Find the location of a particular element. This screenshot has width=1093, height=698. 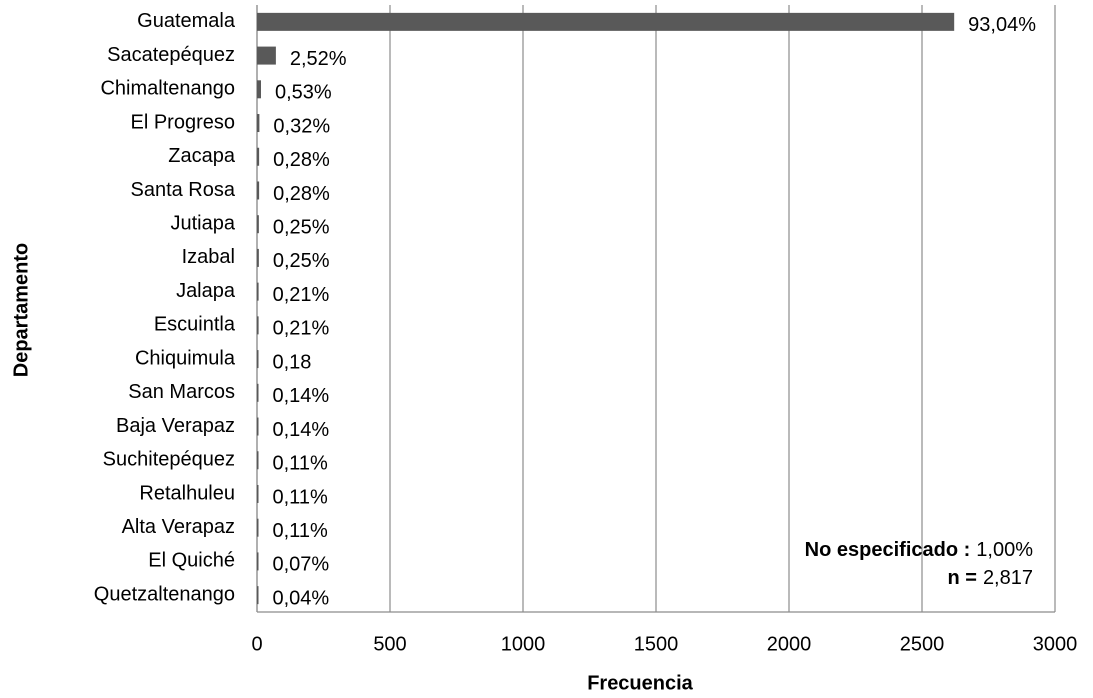

y-tick-label: Guatemala is located at coordinates (186, 21).